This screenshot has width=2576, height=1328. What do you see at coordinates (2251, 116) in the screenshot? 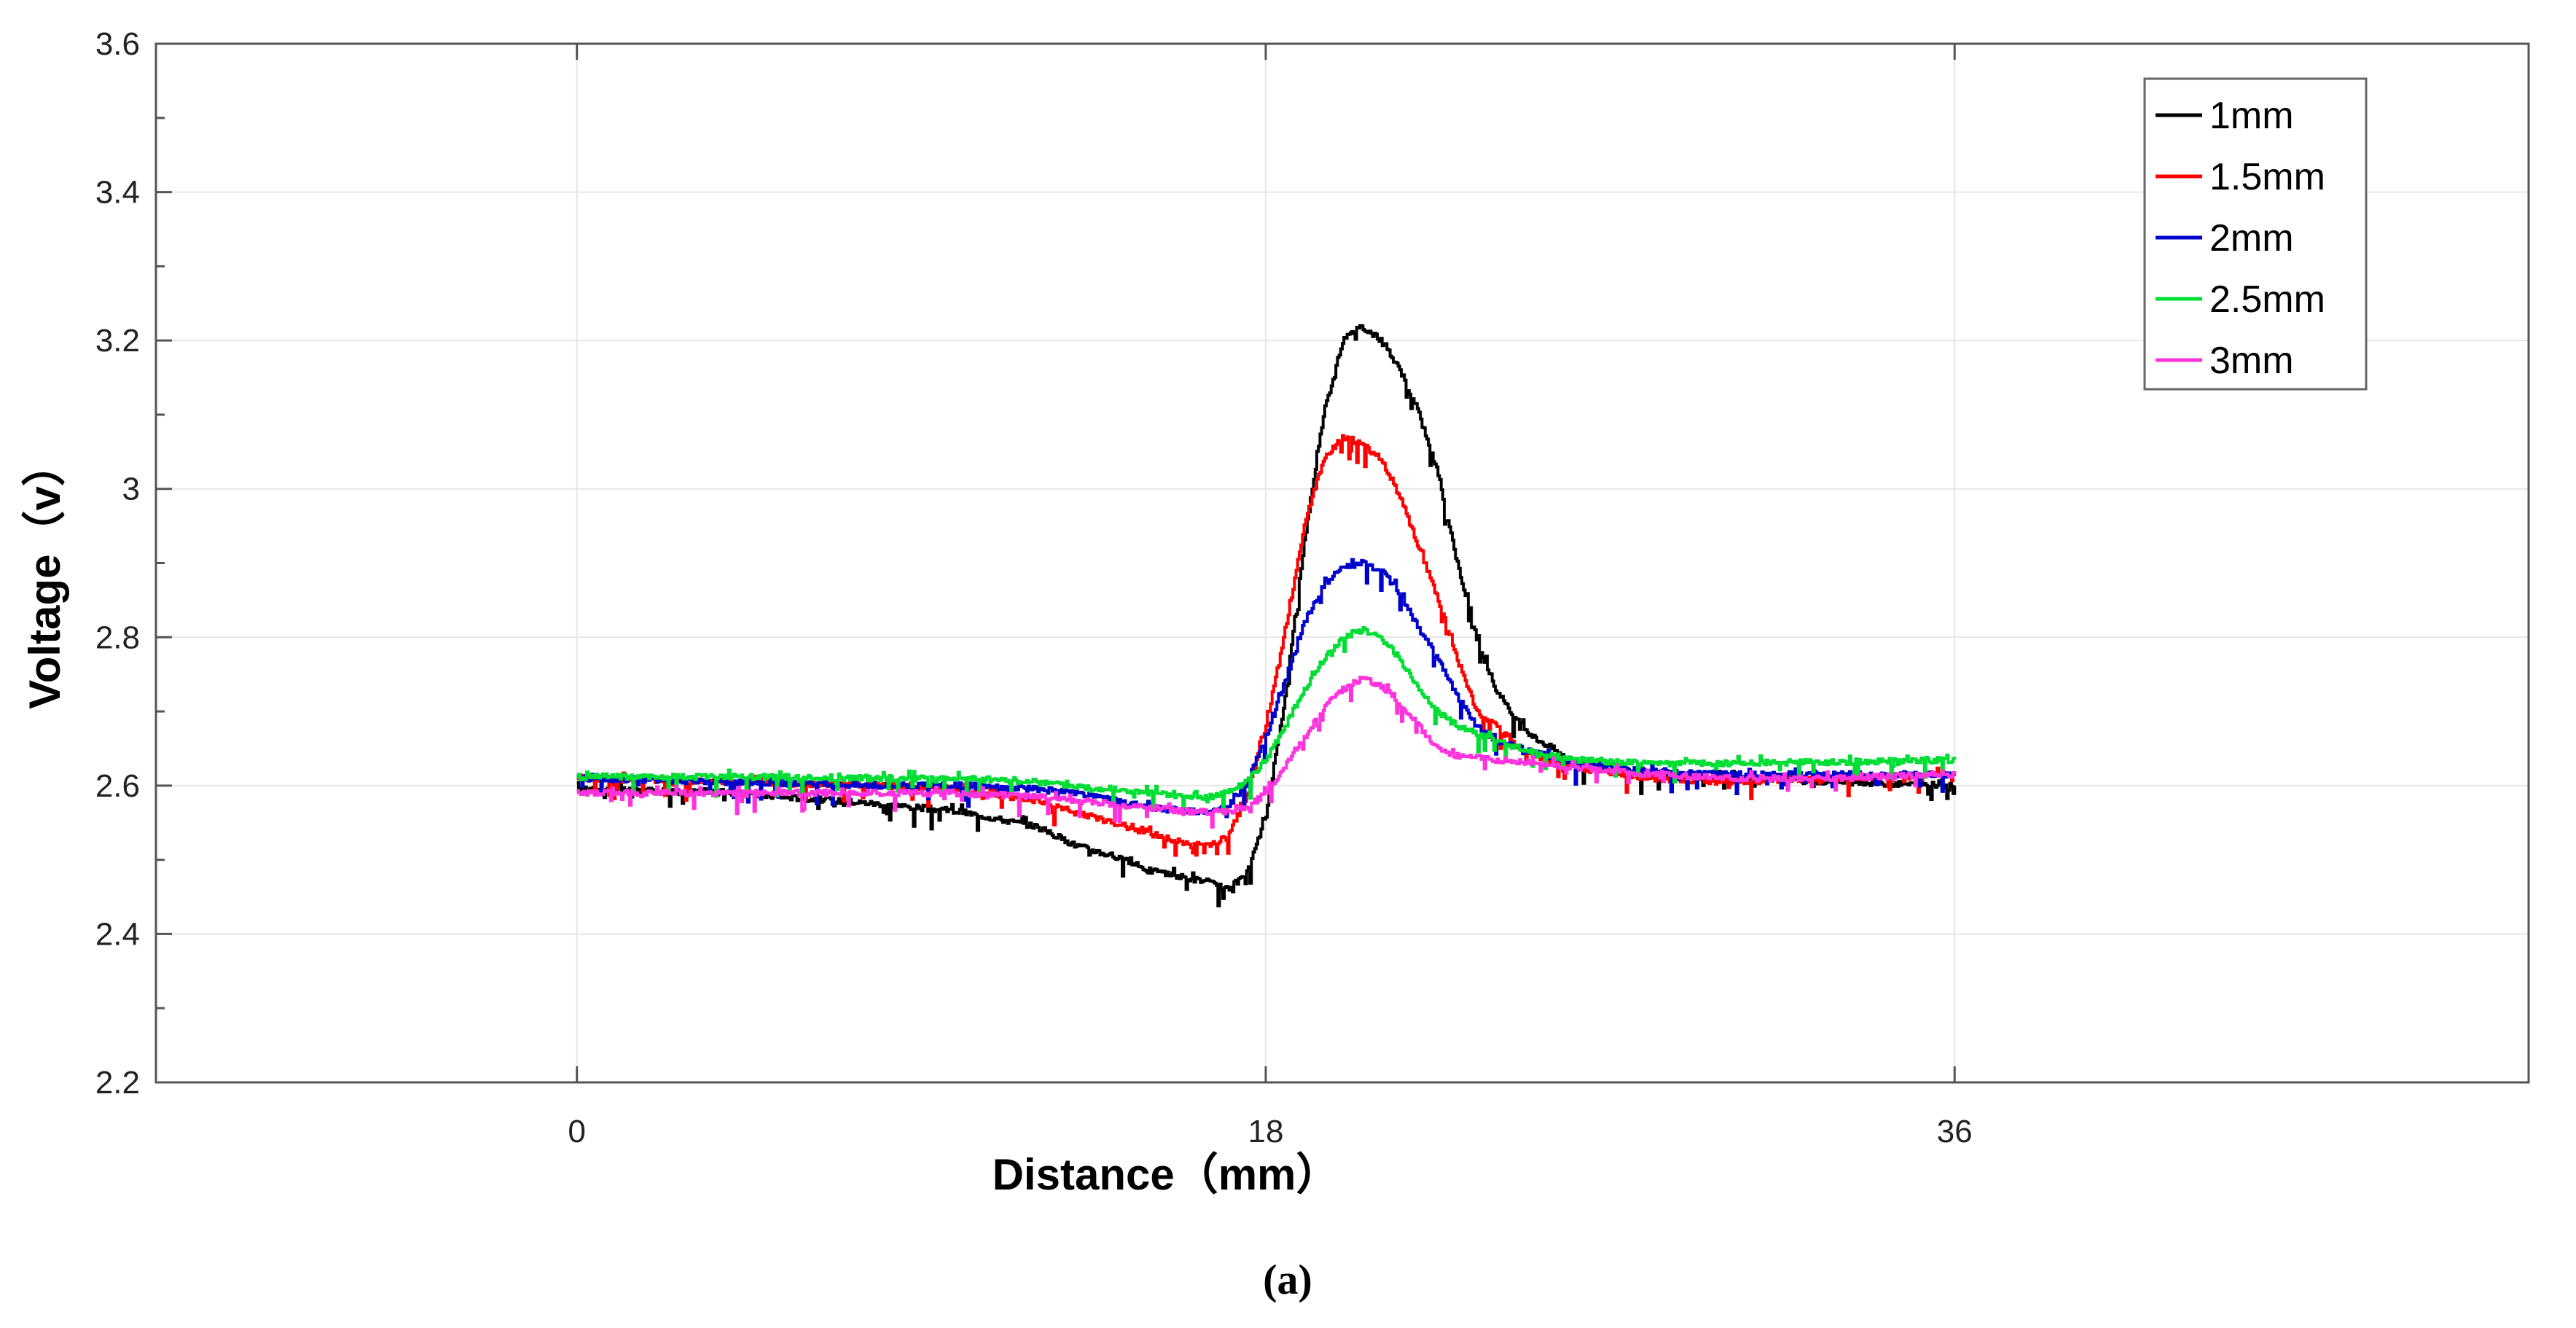
I see `legend-label: 1mm` at bounding box center [2251, 116].